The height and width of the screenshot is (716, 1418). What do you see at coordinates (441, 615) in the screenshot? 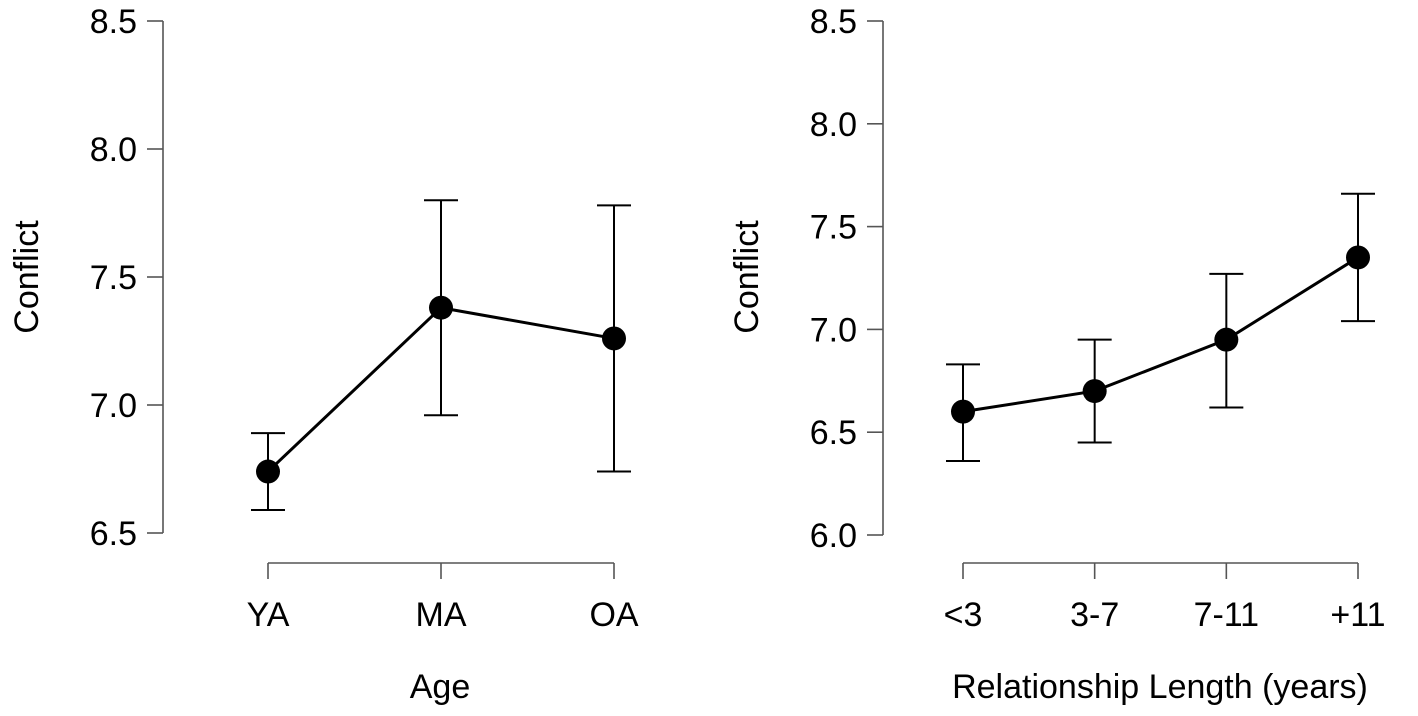
I see `x-tick-label: MA` at bounding box center [441, 615].